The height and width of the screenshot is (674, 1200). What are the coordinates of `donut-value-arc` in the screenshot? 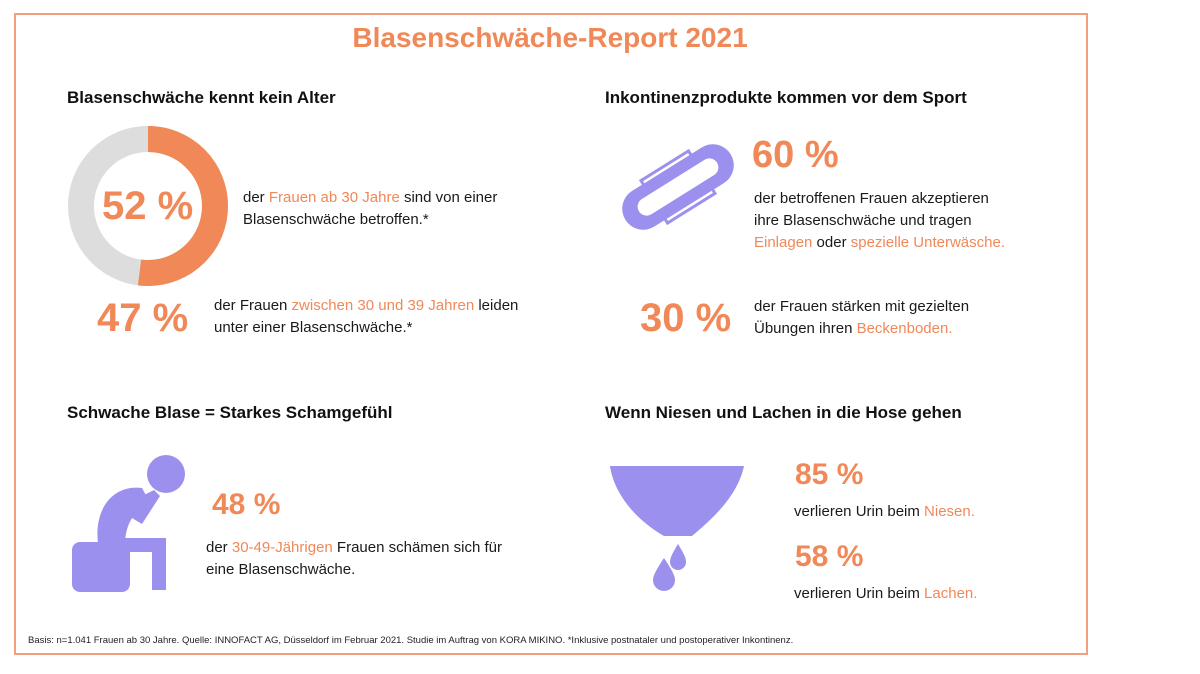 It's located at (148, 206).